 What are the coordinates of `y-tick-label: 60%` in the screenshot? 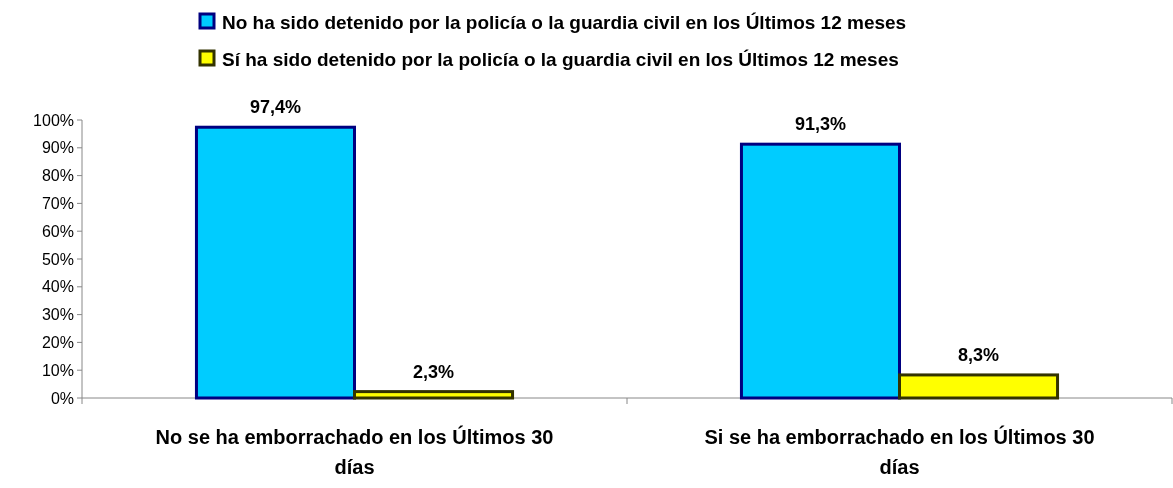 It's located at (57, 231).